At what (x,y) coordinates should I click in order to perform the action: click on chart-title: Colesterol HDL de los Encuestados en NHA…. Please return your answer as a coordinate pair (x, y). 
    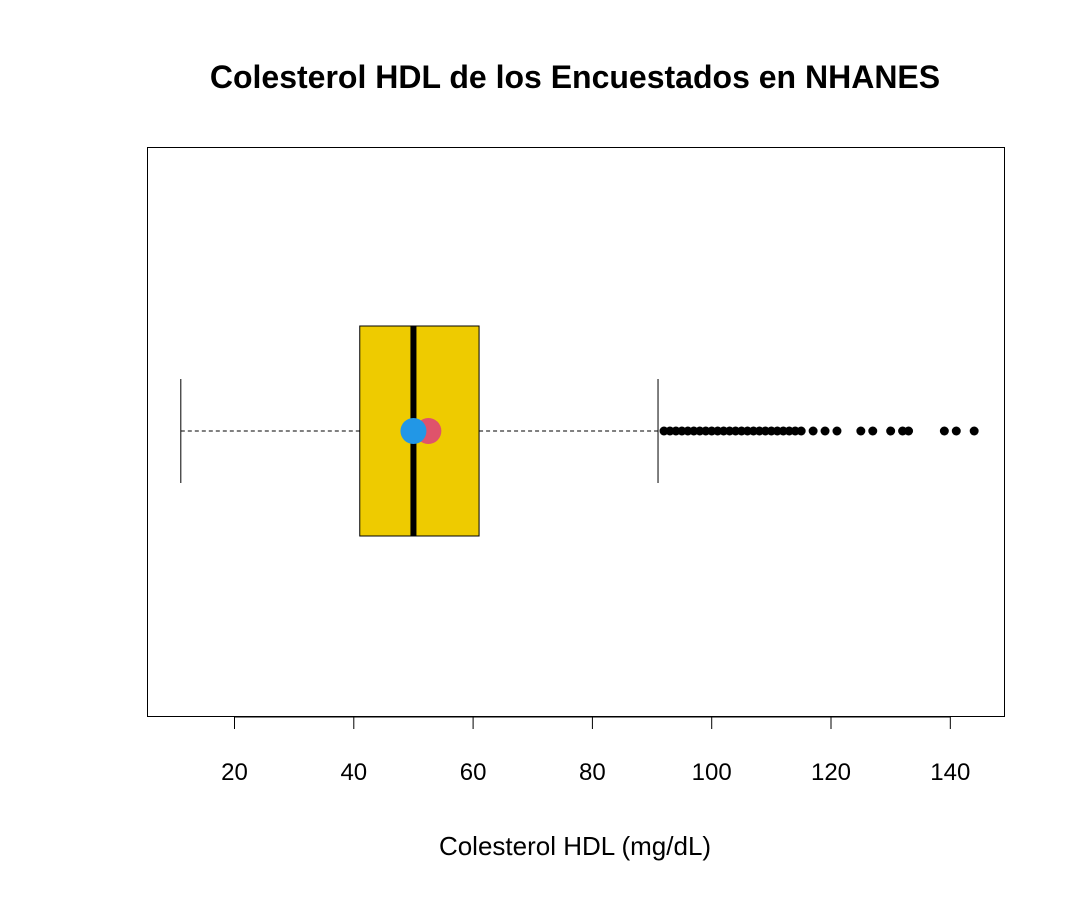
    Looking at the image, I should click on (575, 77).